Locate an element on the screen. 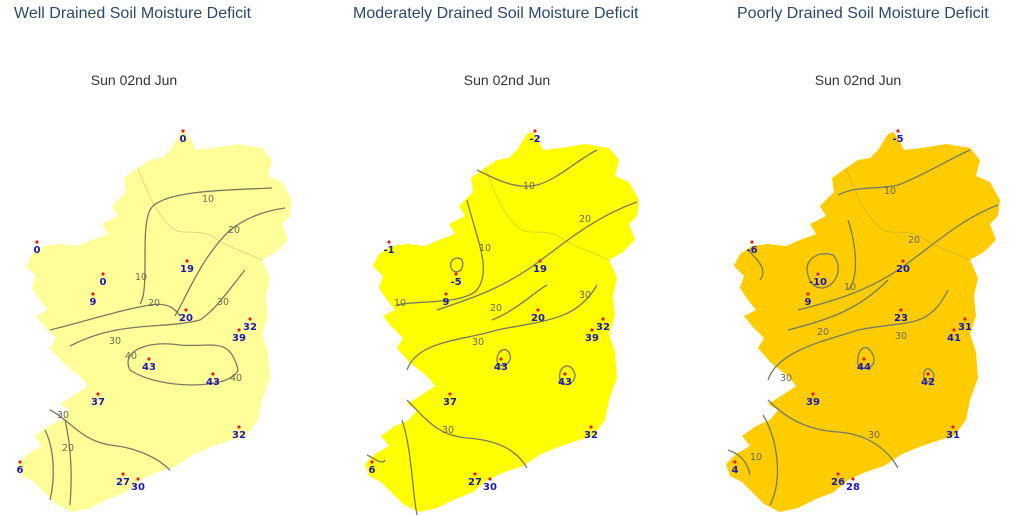  panel-title: Well Drained Soil Moisture Deficit is located at coordinates (133, 13).